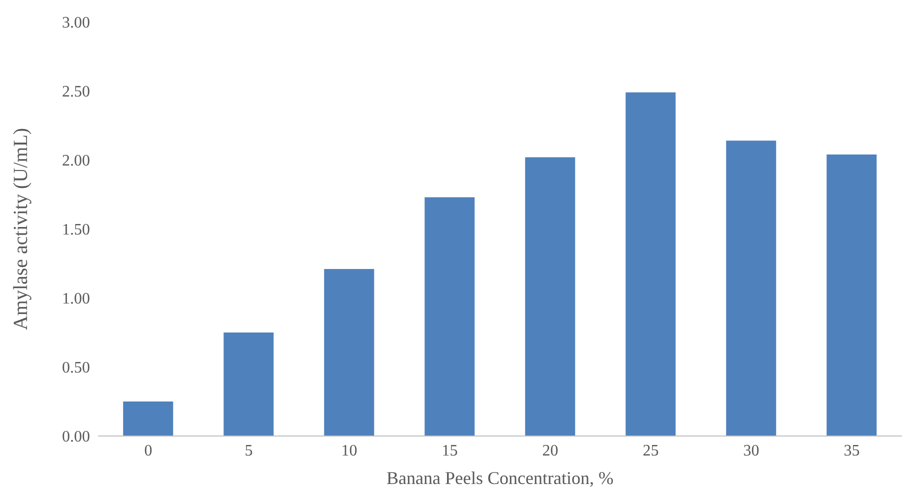 This screenshot has width=914, height=502. Describe the element at coordinates (76, 23) in the screenshot. I see `y-tick-label: 3.00` at that location.